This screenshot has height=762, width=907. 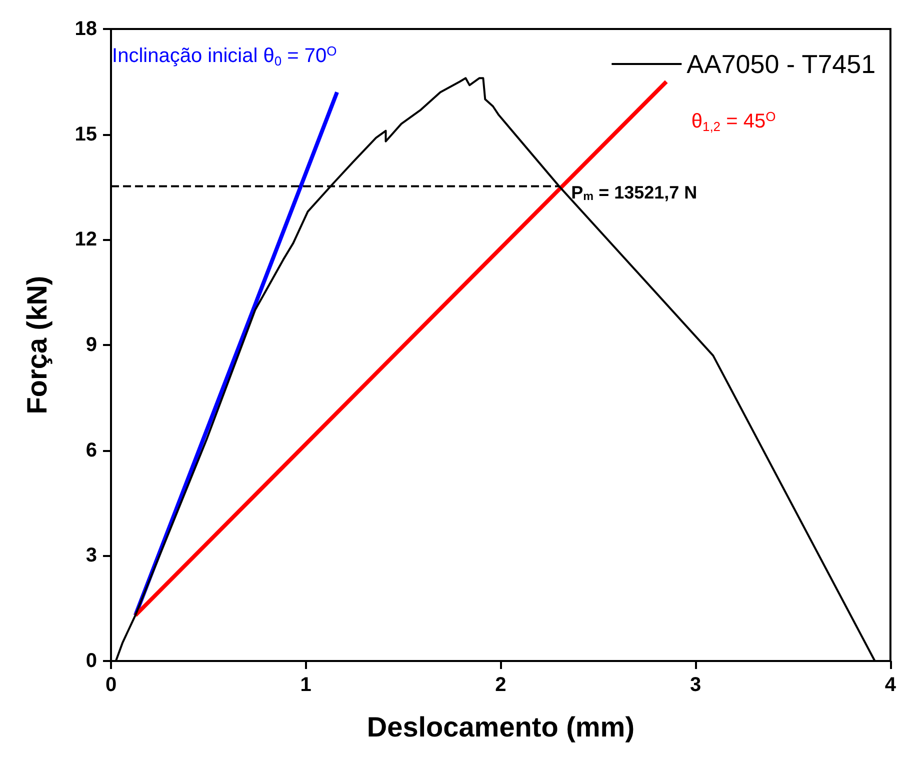 I want to click on x-tick-label: 0, so click(x=111, y=685).